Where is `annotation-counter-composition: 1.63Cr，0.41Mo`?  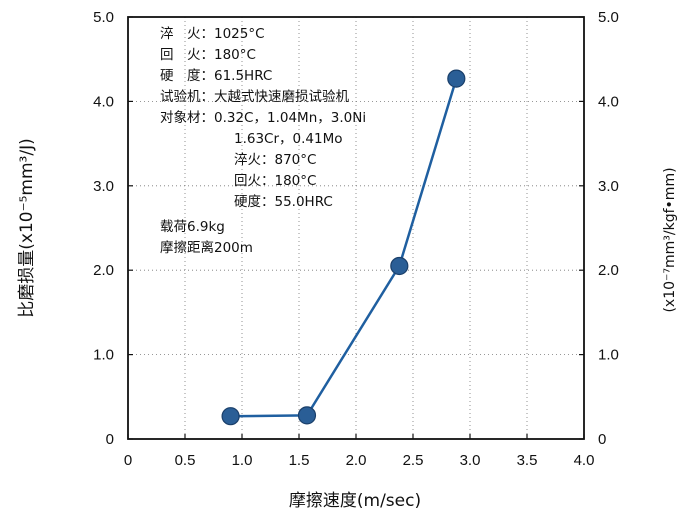
annotation-counter-composition: 1.63Cr，0.41Mo is located at coordinates (288, 139).